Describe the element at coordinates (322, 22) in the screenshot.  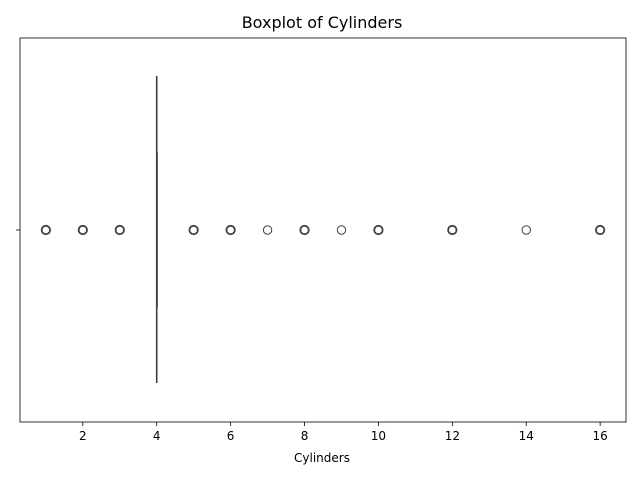
I see `chart-title: Boxplot of Cylinders` at that location.